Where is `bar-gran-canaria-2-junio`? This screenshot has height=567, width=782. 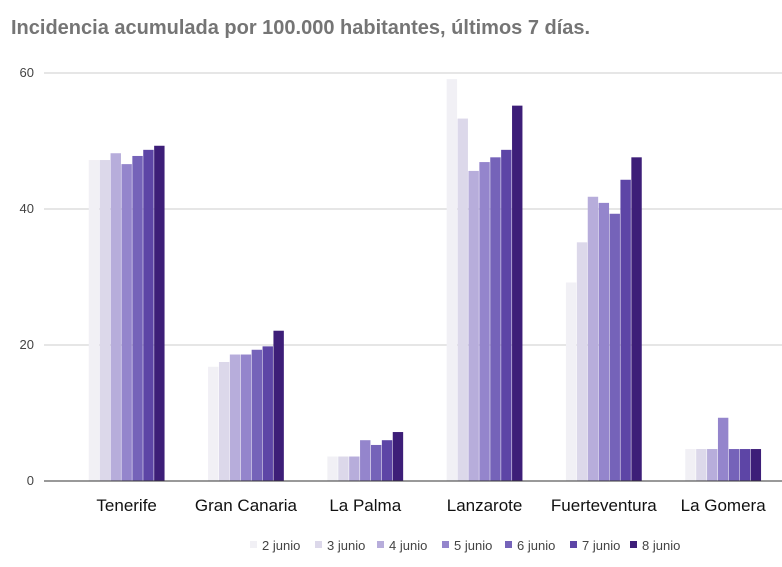 bar-gran-canaria-2-junio is located at coordinates (213, 423).